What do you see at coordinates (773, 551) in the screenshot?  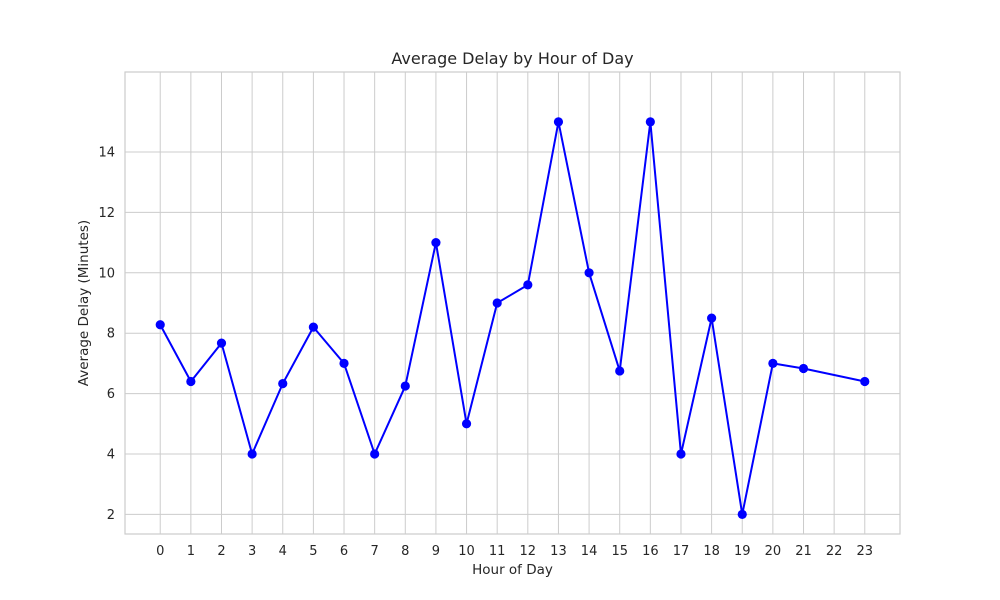 I see `x-tick-label: 20` at bounding box center [773, 551].